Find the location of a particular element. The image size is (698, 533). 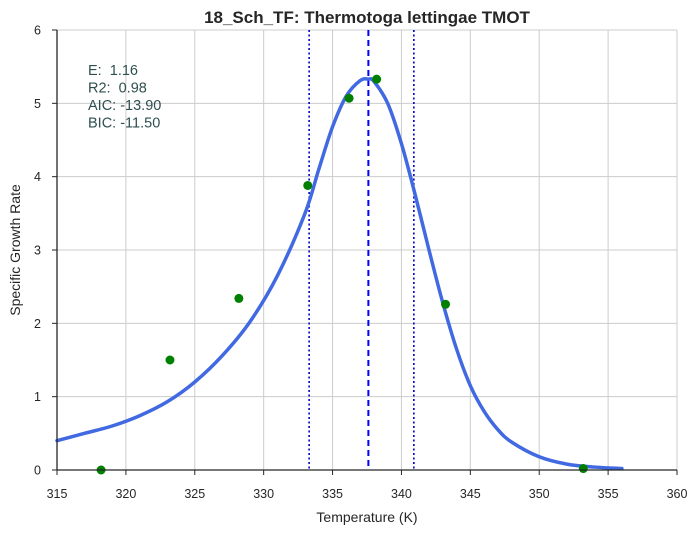

x-tick-label: 340 is located at coordinates (401, 494).